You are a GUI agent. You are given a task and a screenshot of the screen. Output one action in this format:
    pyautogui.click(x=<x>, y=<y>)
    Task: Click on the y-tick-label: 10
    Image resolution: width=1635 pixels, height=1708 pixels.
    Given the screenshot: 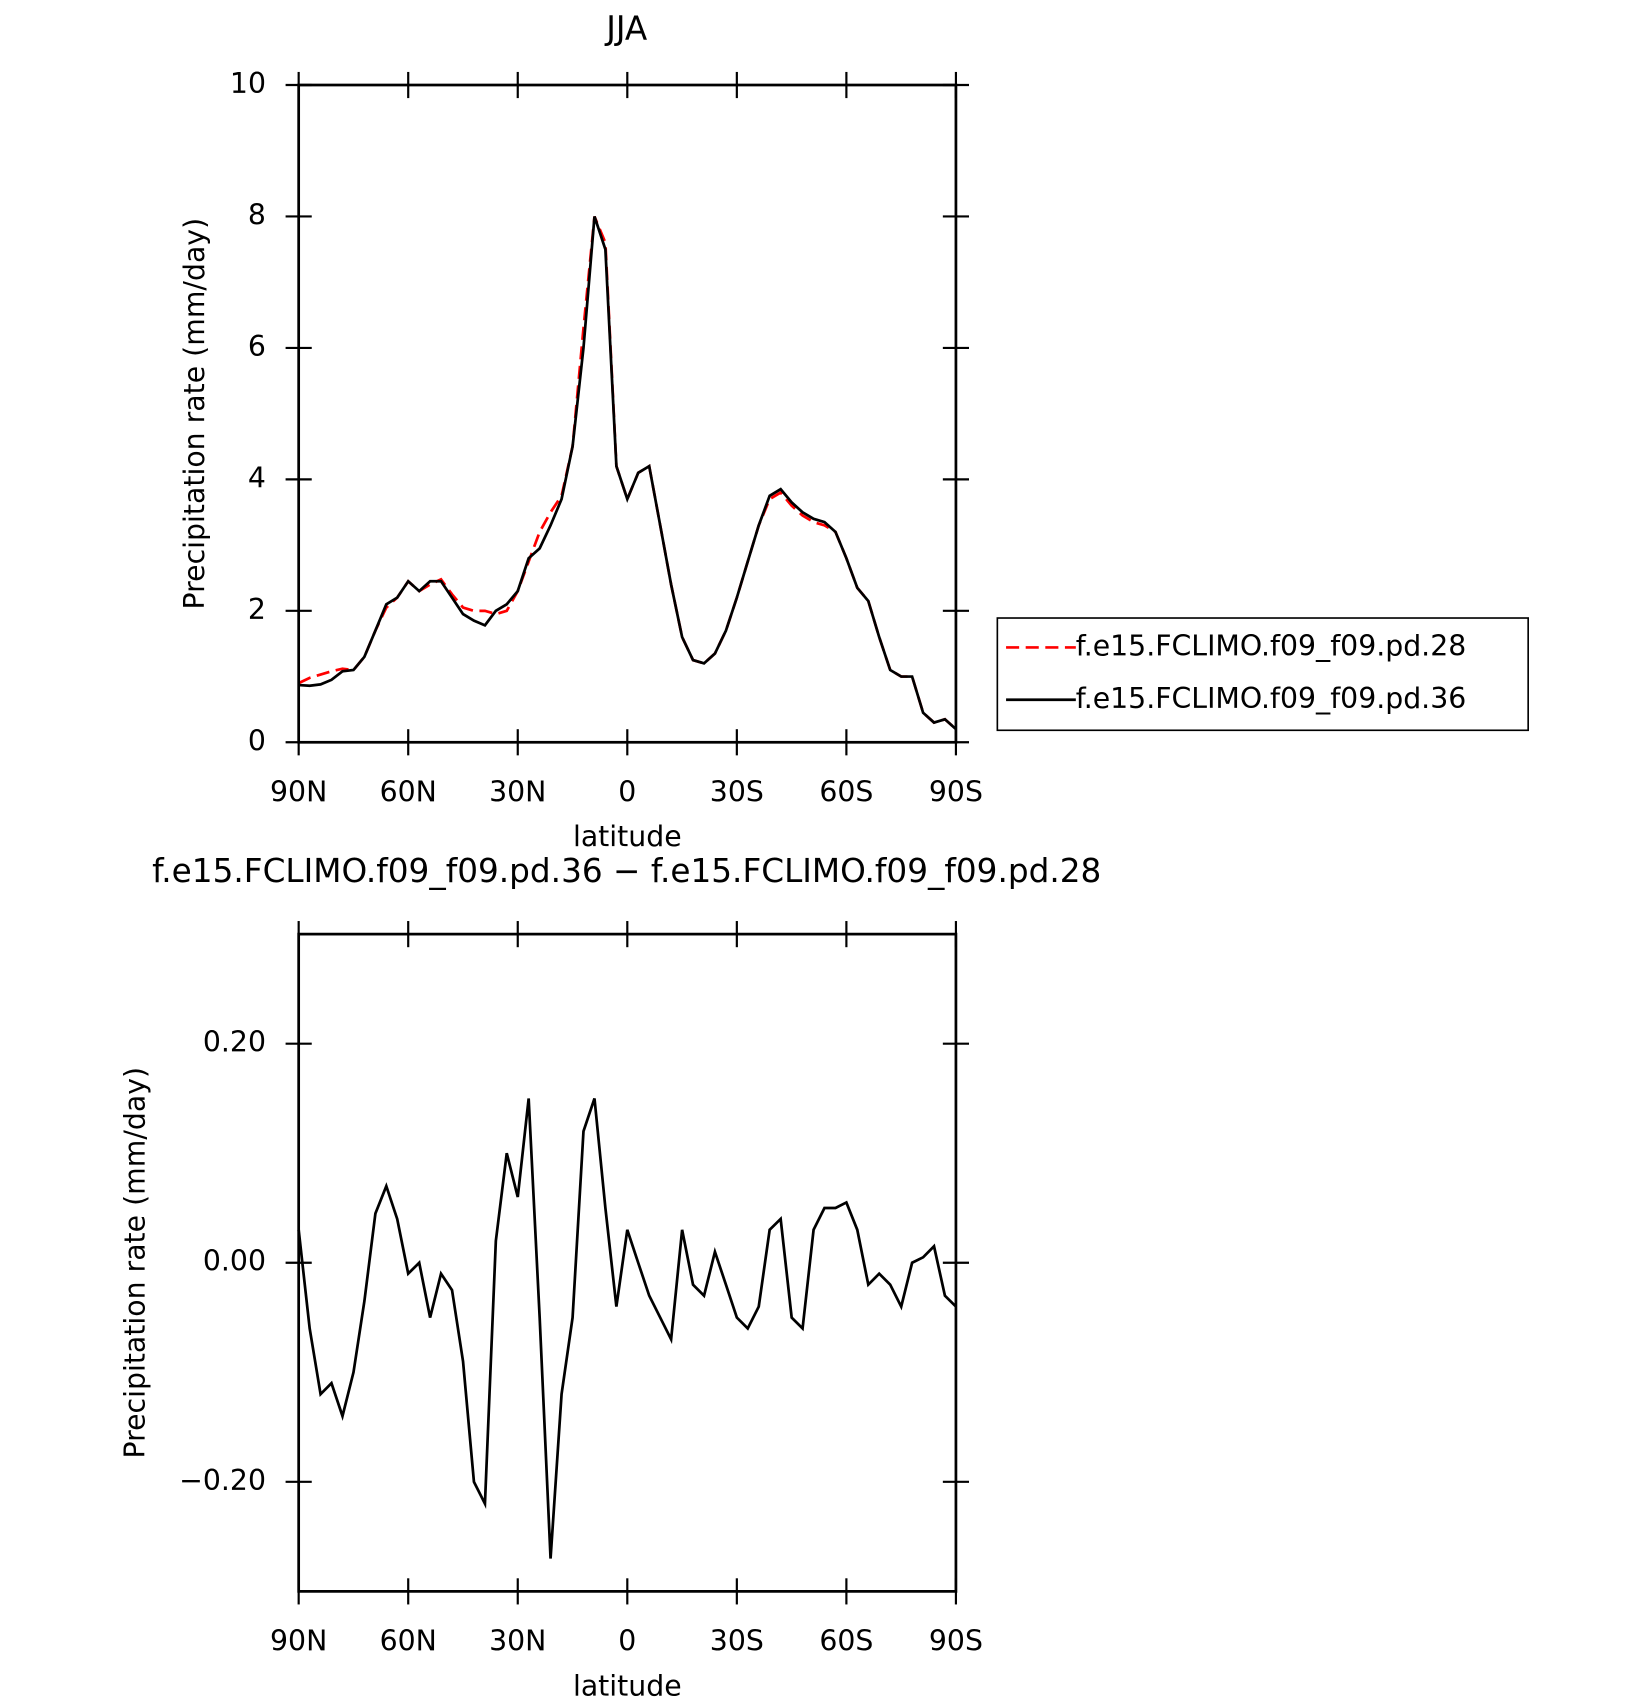 What is the action you would take?
    pyautogui.click(x=248, y=83)
    